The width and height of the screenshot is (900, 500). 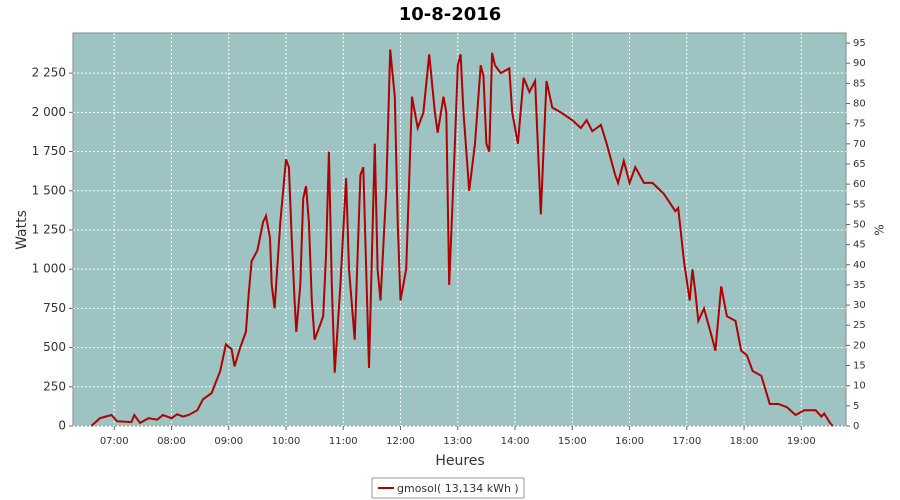 I want to click on y-tick-label: 1 750, so click(x=49, y=151).